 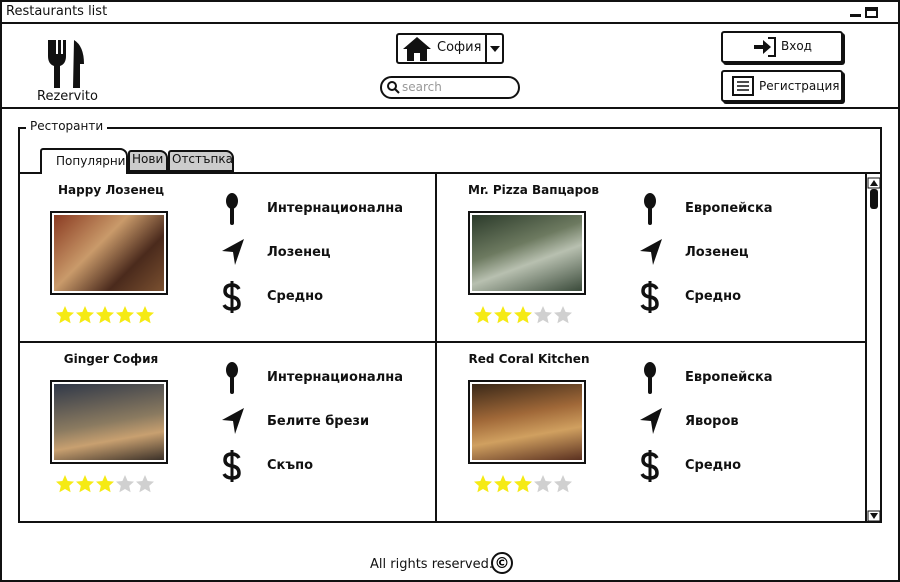 I want to click on logo-text: Rezervito, so click(x=67, y=96).